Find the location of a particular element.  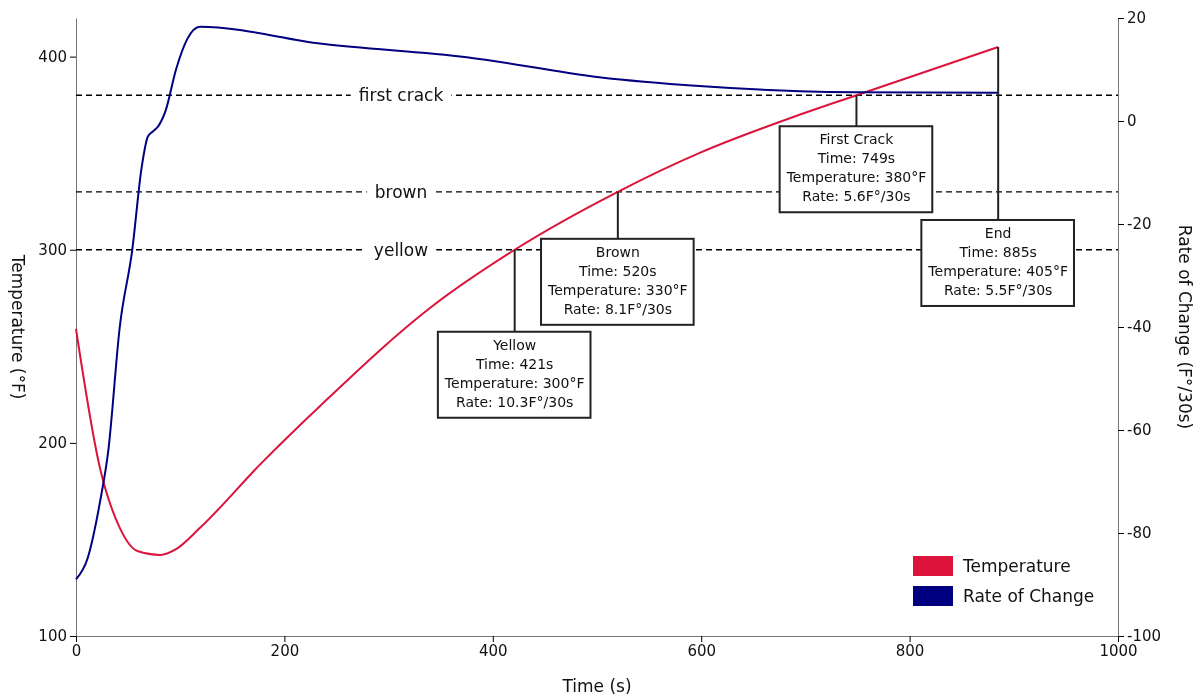

annotation: First Crack Time: 749s Temperature: 380°F Rate: 5.6F°/30s is located at coordinates (856, 168).